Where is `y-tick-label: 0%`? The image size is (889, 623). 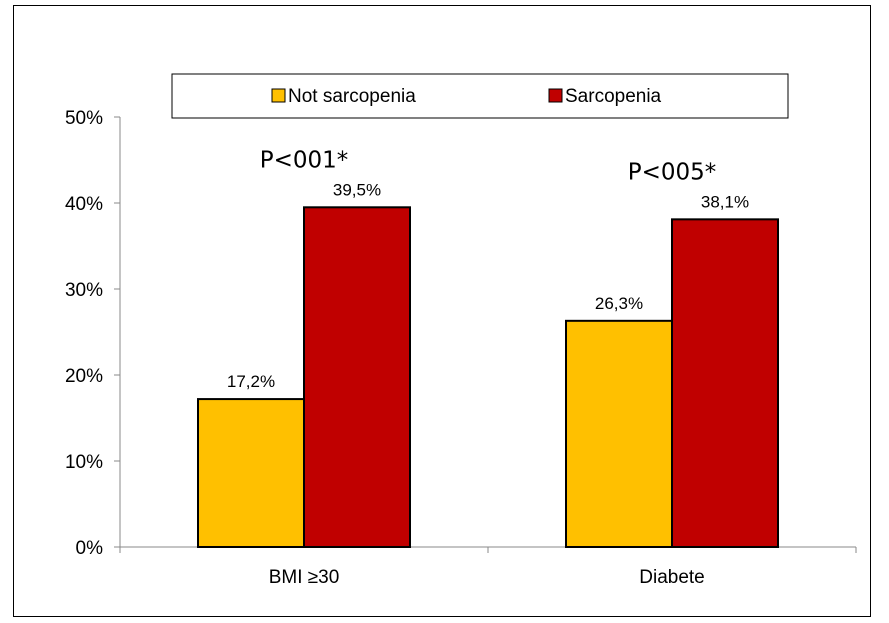
y-tick-label: 0% is located at coordinates (90, 548).